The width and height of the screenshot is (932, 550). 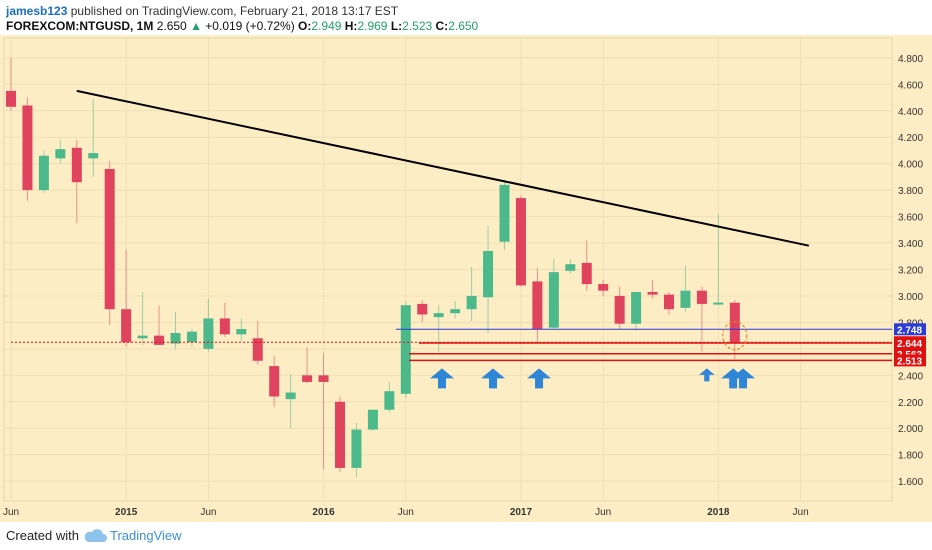 I want to click on y-tick-label: 3.800, so click(x=910, y=191).